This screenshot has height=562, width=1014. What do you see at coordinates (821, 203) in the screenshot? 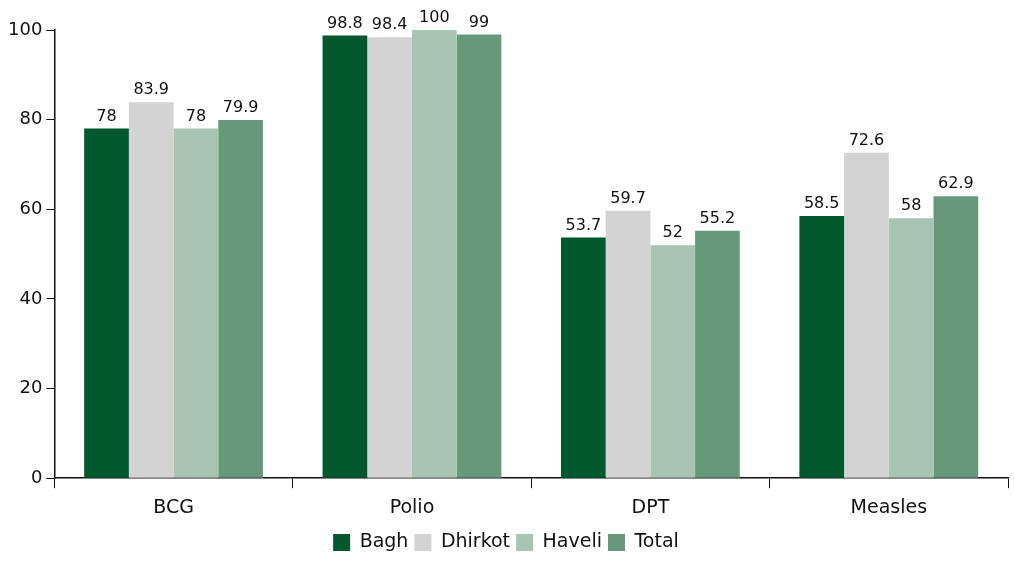
I see `data-label: 58.5` at bounding box center [821, 203].